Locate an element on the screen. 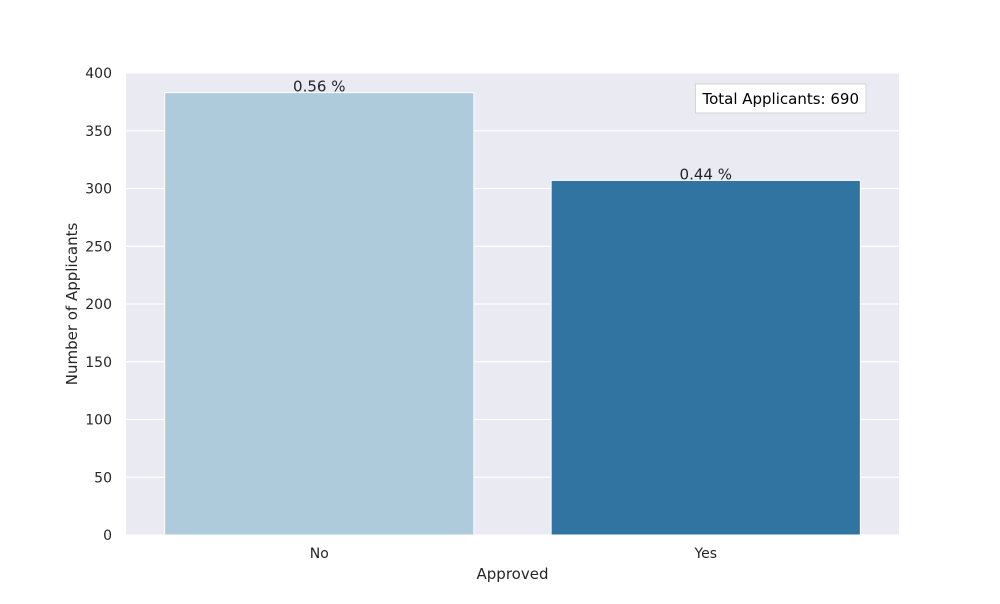  y-axis-label: Number of Applicants is located at coordinates (72, 304).